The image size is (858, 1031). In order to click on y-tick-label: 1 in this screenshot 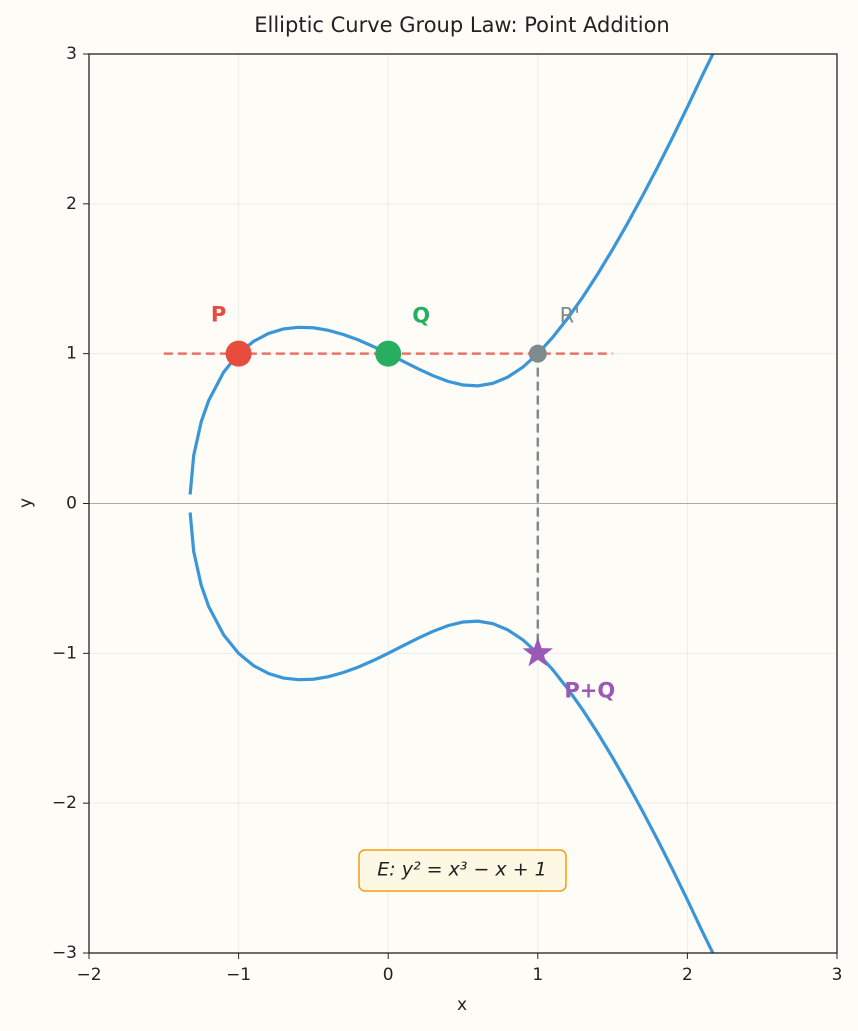, I will do `click(71, 354)`.